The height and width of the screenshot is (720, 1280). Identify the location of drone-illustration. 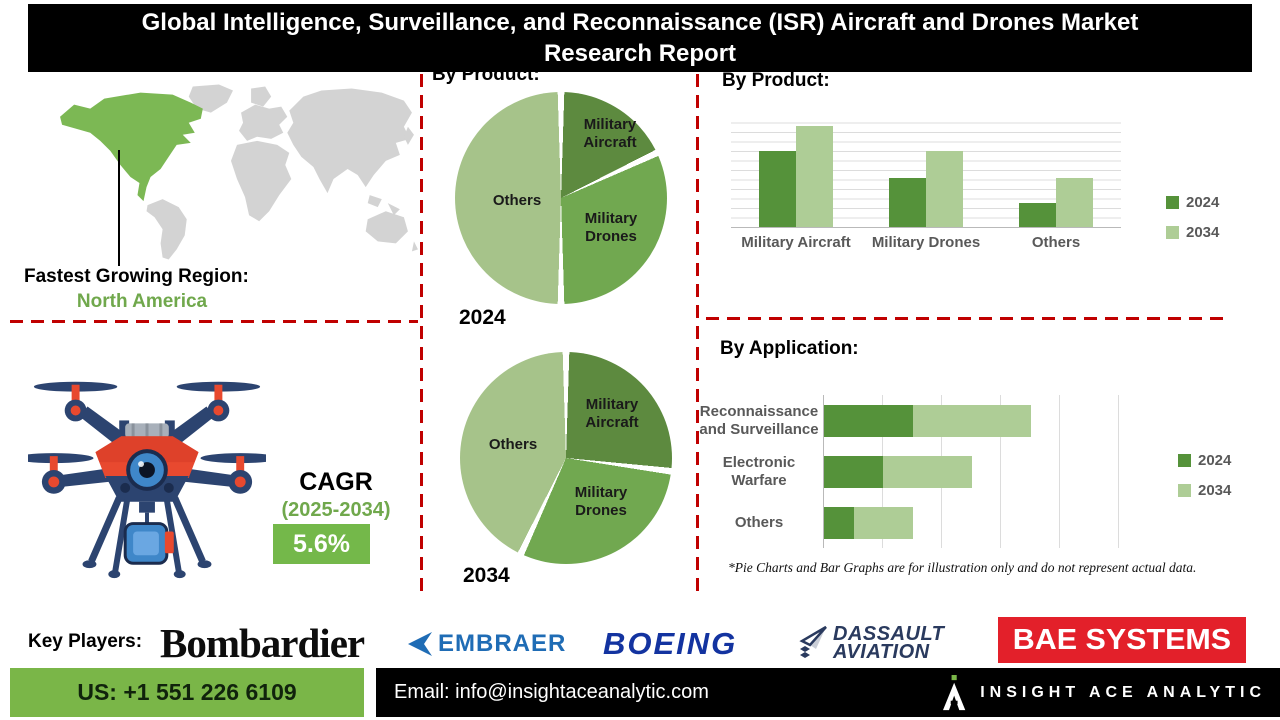
(147, 480).